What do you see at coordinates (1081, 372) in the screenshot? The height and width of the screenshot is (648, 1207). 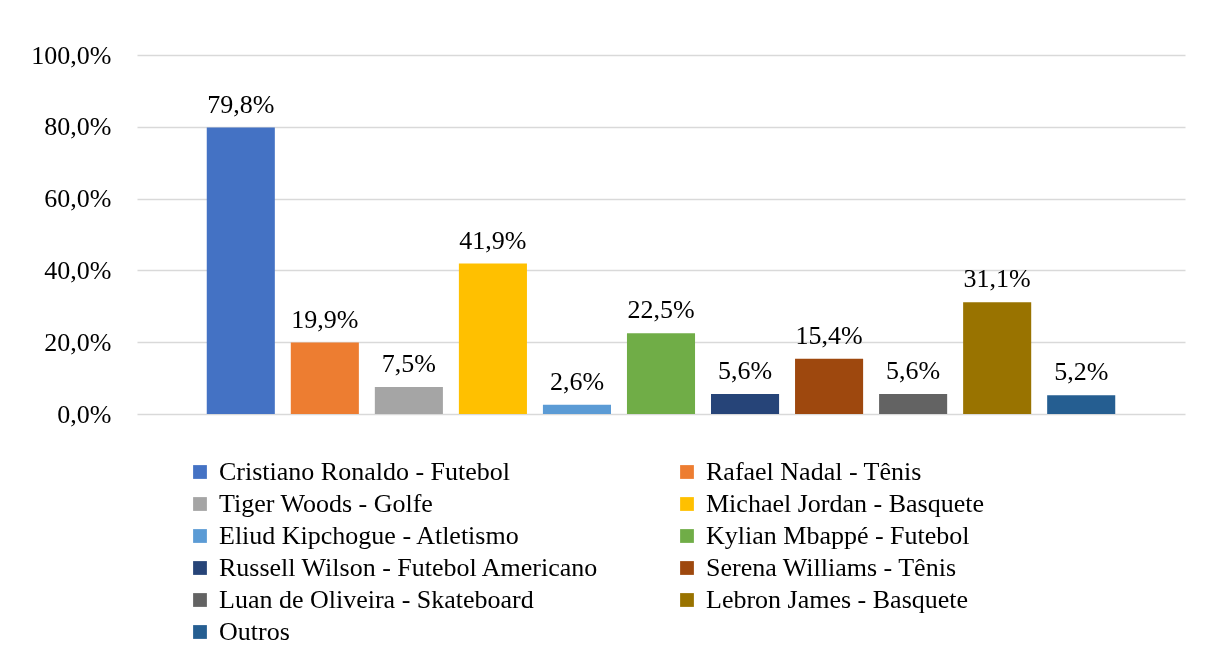 I see `data-label: 5,2%` at bounding box center [1081, 372].